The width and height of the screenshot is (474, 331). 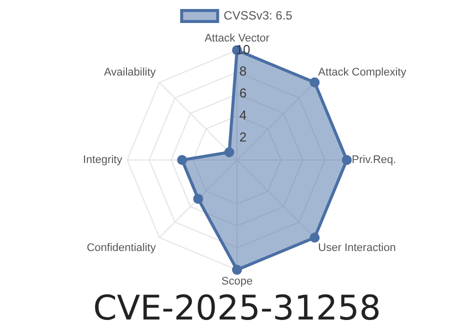 What do you see at coordinates (243, 93) in the screenshot?
I see `y-tick-label: 6` at bounding box center [243, 93].